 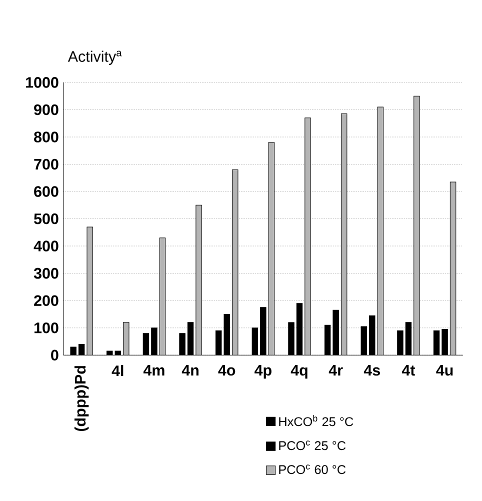 I want to click on x-tick-label: 4s, so click(x=372, y=370).